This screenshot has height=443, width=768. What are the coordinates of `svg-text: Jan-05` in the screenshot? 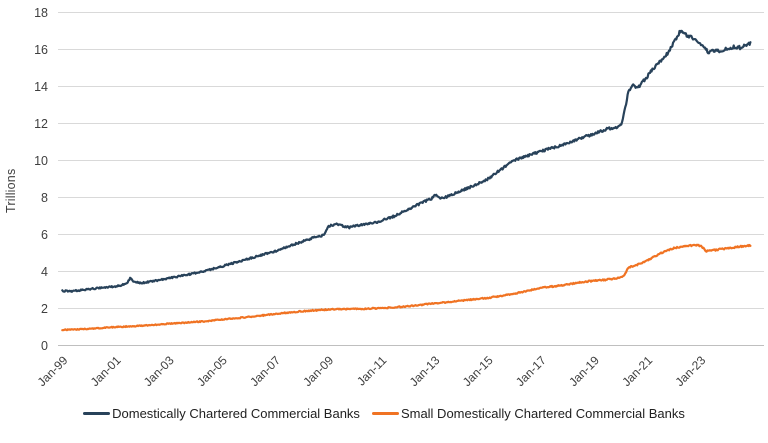 It's located at (212, 371).